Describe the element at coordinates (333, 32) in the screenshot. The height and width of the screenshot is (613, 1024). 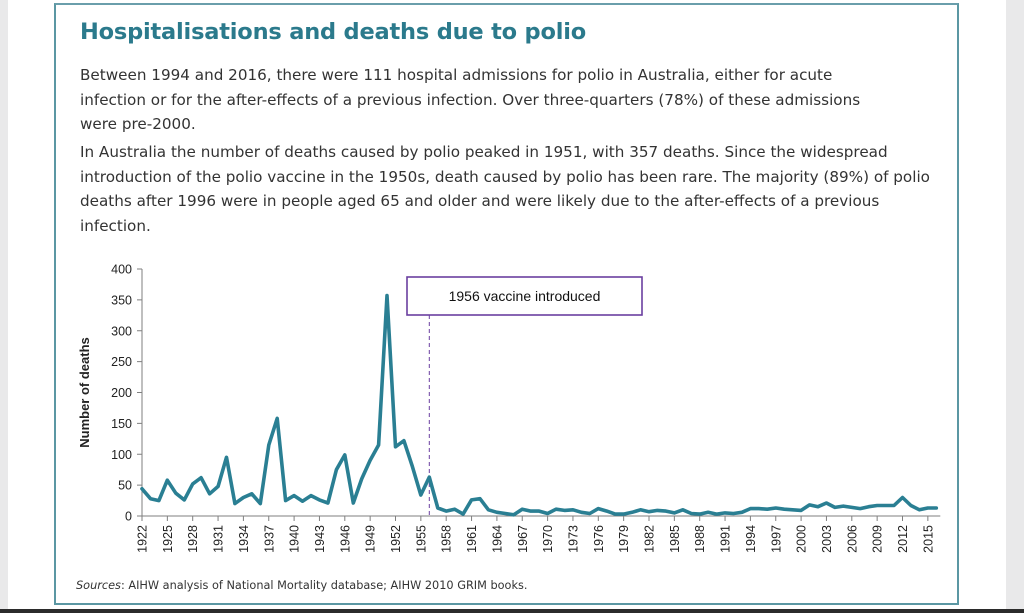
I see `panel-title: Hospitalisations and deaths due to polio` at that location.